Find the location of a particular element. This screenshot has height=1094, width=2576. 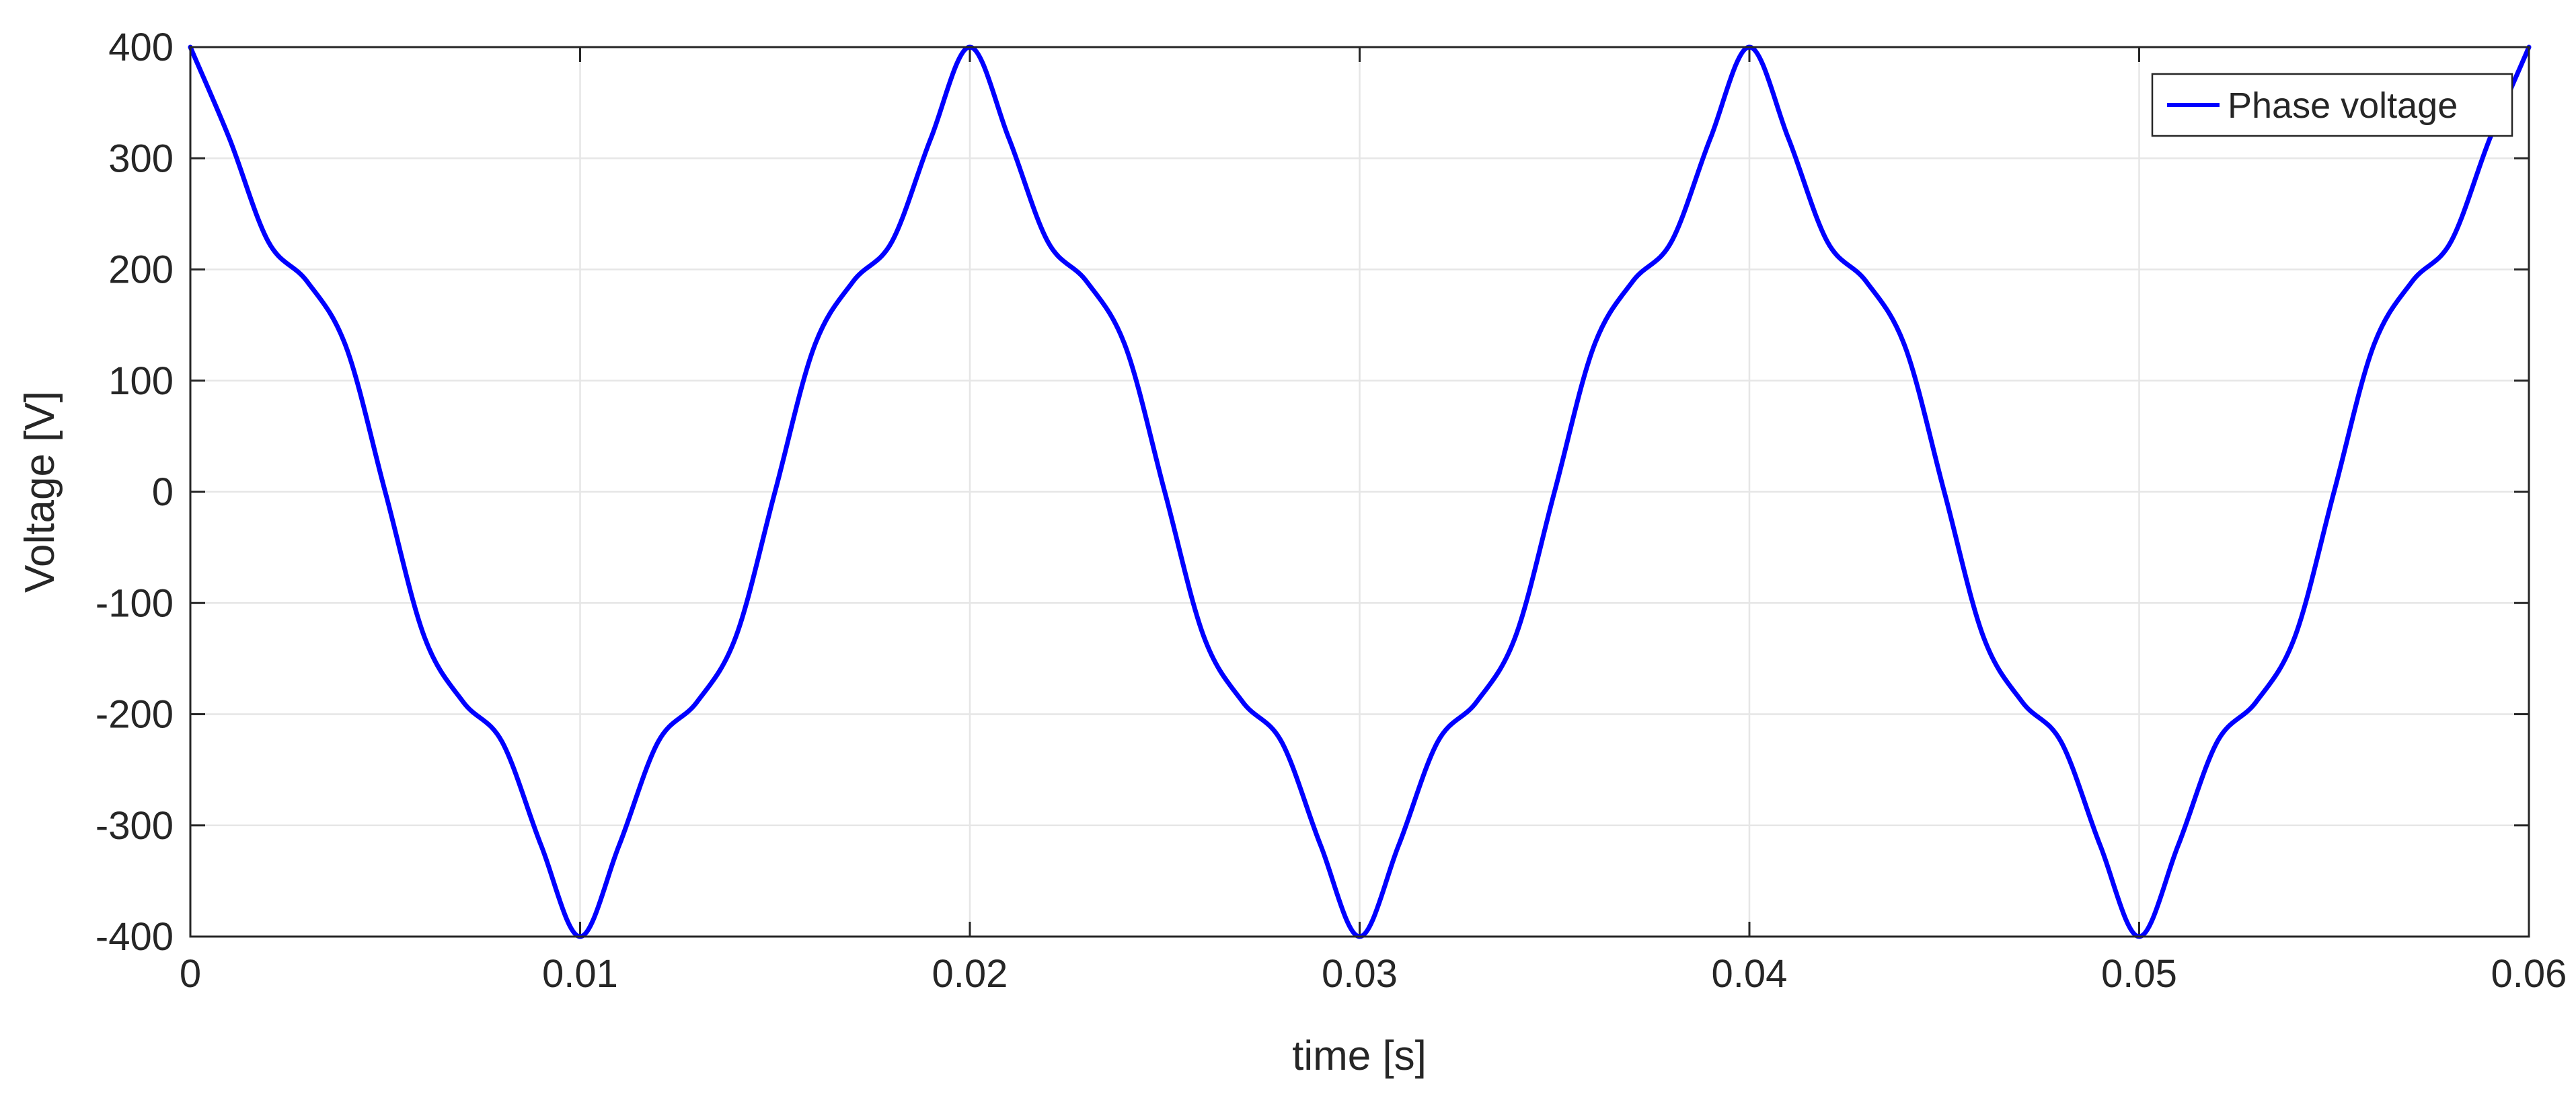

legend: Phase voltage is located at coordinates (2332, 105).